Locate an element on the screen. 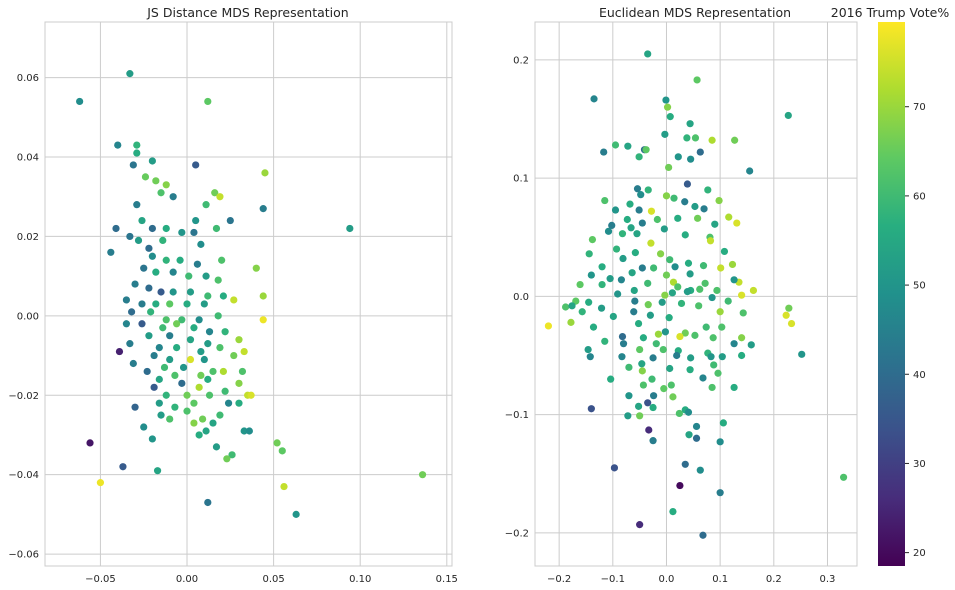 The height and width of the screenshot is (590, 955). colorbar-tick-label: 30 is located at coordinates (919, 464).